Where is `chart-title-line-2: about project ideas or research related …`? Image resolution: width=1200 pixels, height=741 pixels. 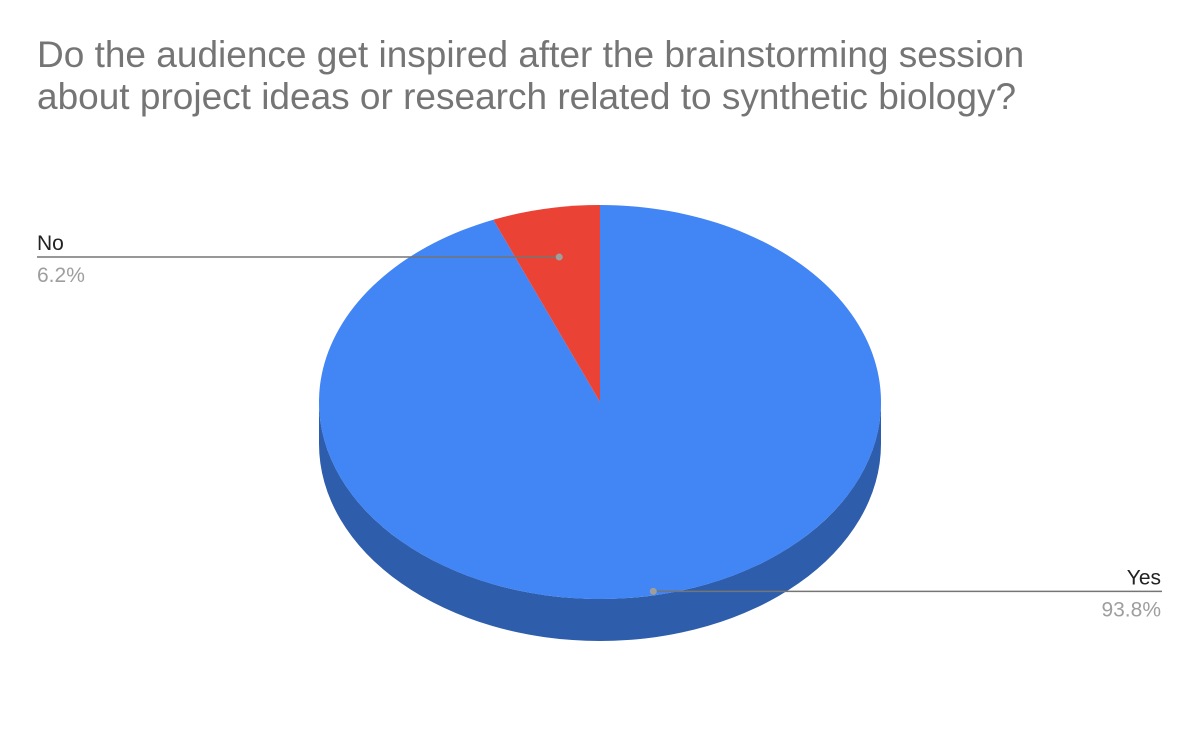 chart-title-line-2: about project ideas or research related … is located at coordinates (527, 96).